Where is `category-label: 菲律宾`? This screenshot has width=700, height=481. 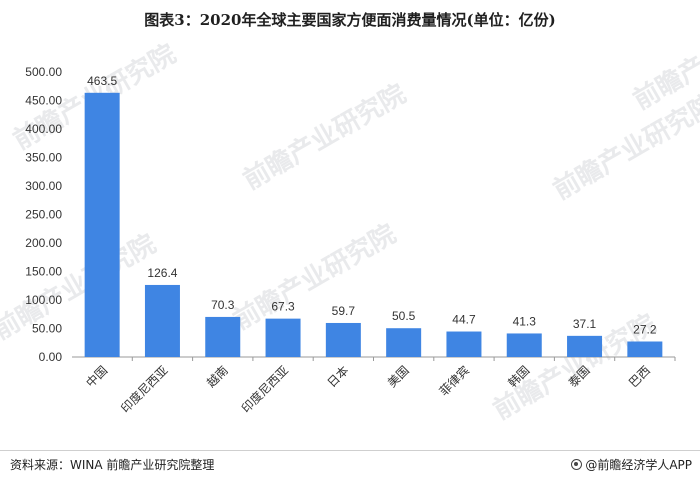 category-label: 菲律宾 is located at coordinates (454, 381).